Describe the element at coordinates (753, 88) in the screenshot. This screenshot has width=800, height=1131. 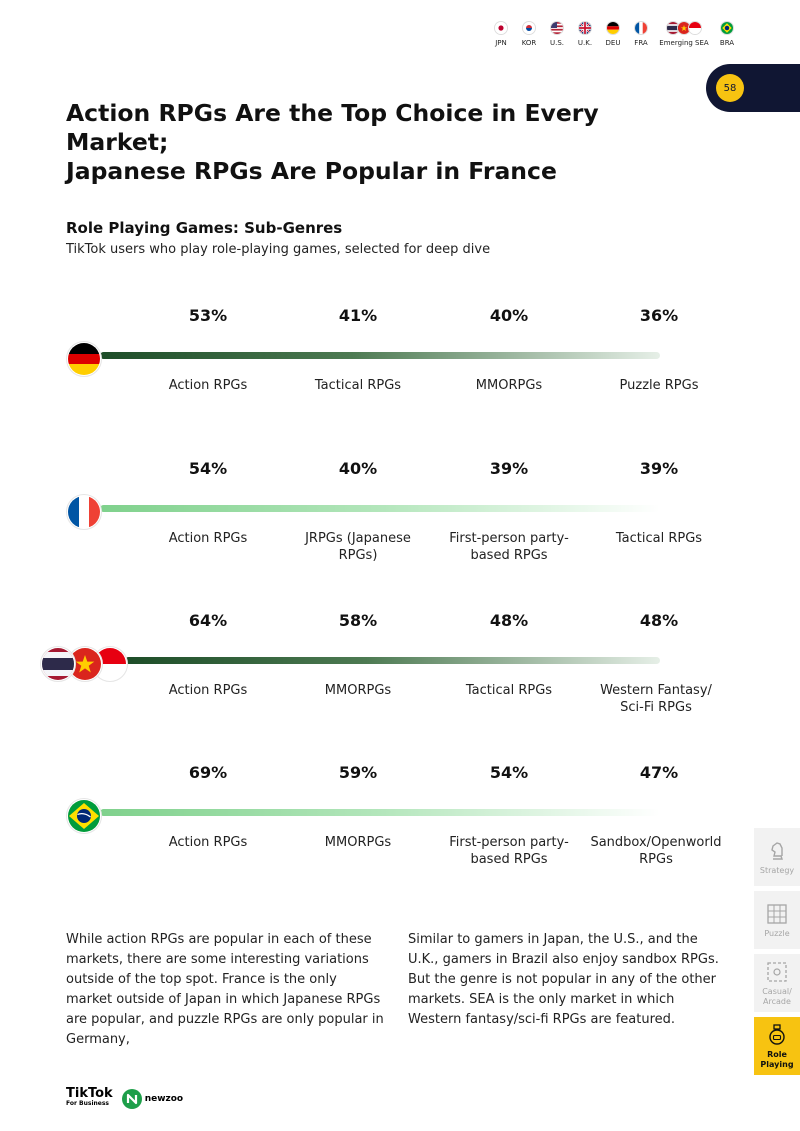
I see `page-number-tab: 58` at that location.